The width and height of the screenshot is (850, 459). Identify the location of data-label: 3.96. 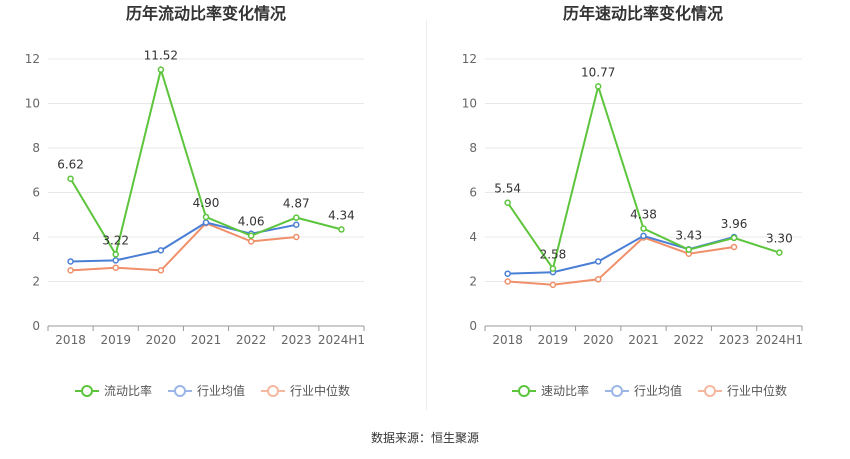
(734, 224).